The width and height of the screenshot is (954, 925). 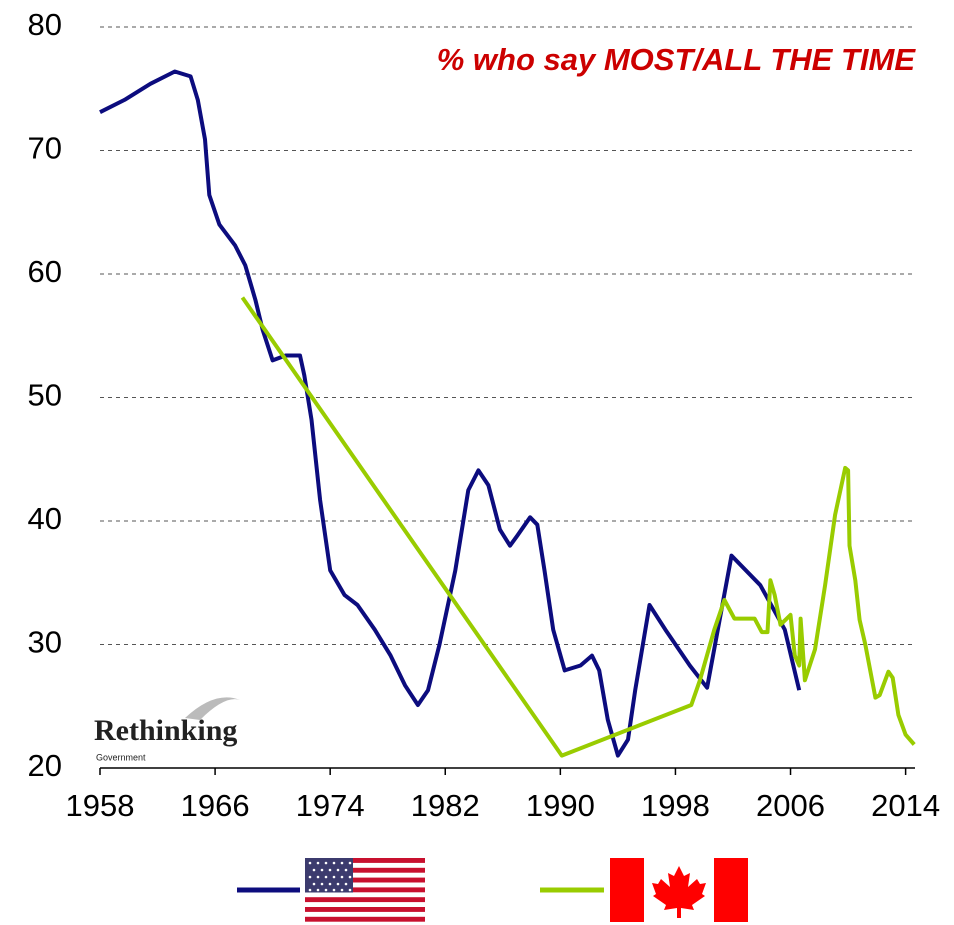 What do you see at coordinates (45, 271) in the screenshot?
I see `y-tick-label: 60` at bounding box center [45, 271].